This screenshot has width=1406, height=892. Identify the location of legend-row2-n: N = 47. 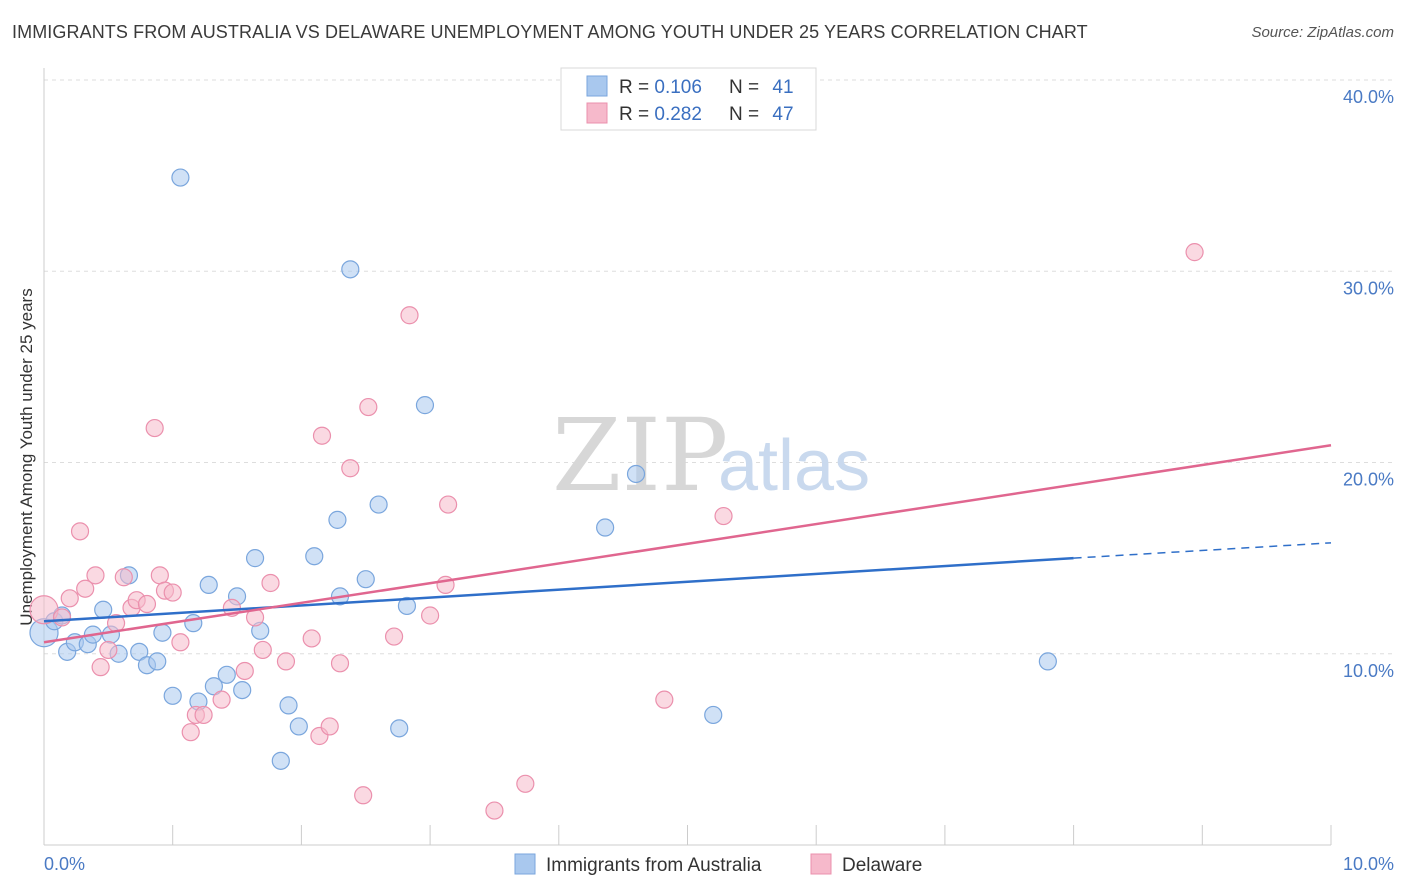
(761, 114).